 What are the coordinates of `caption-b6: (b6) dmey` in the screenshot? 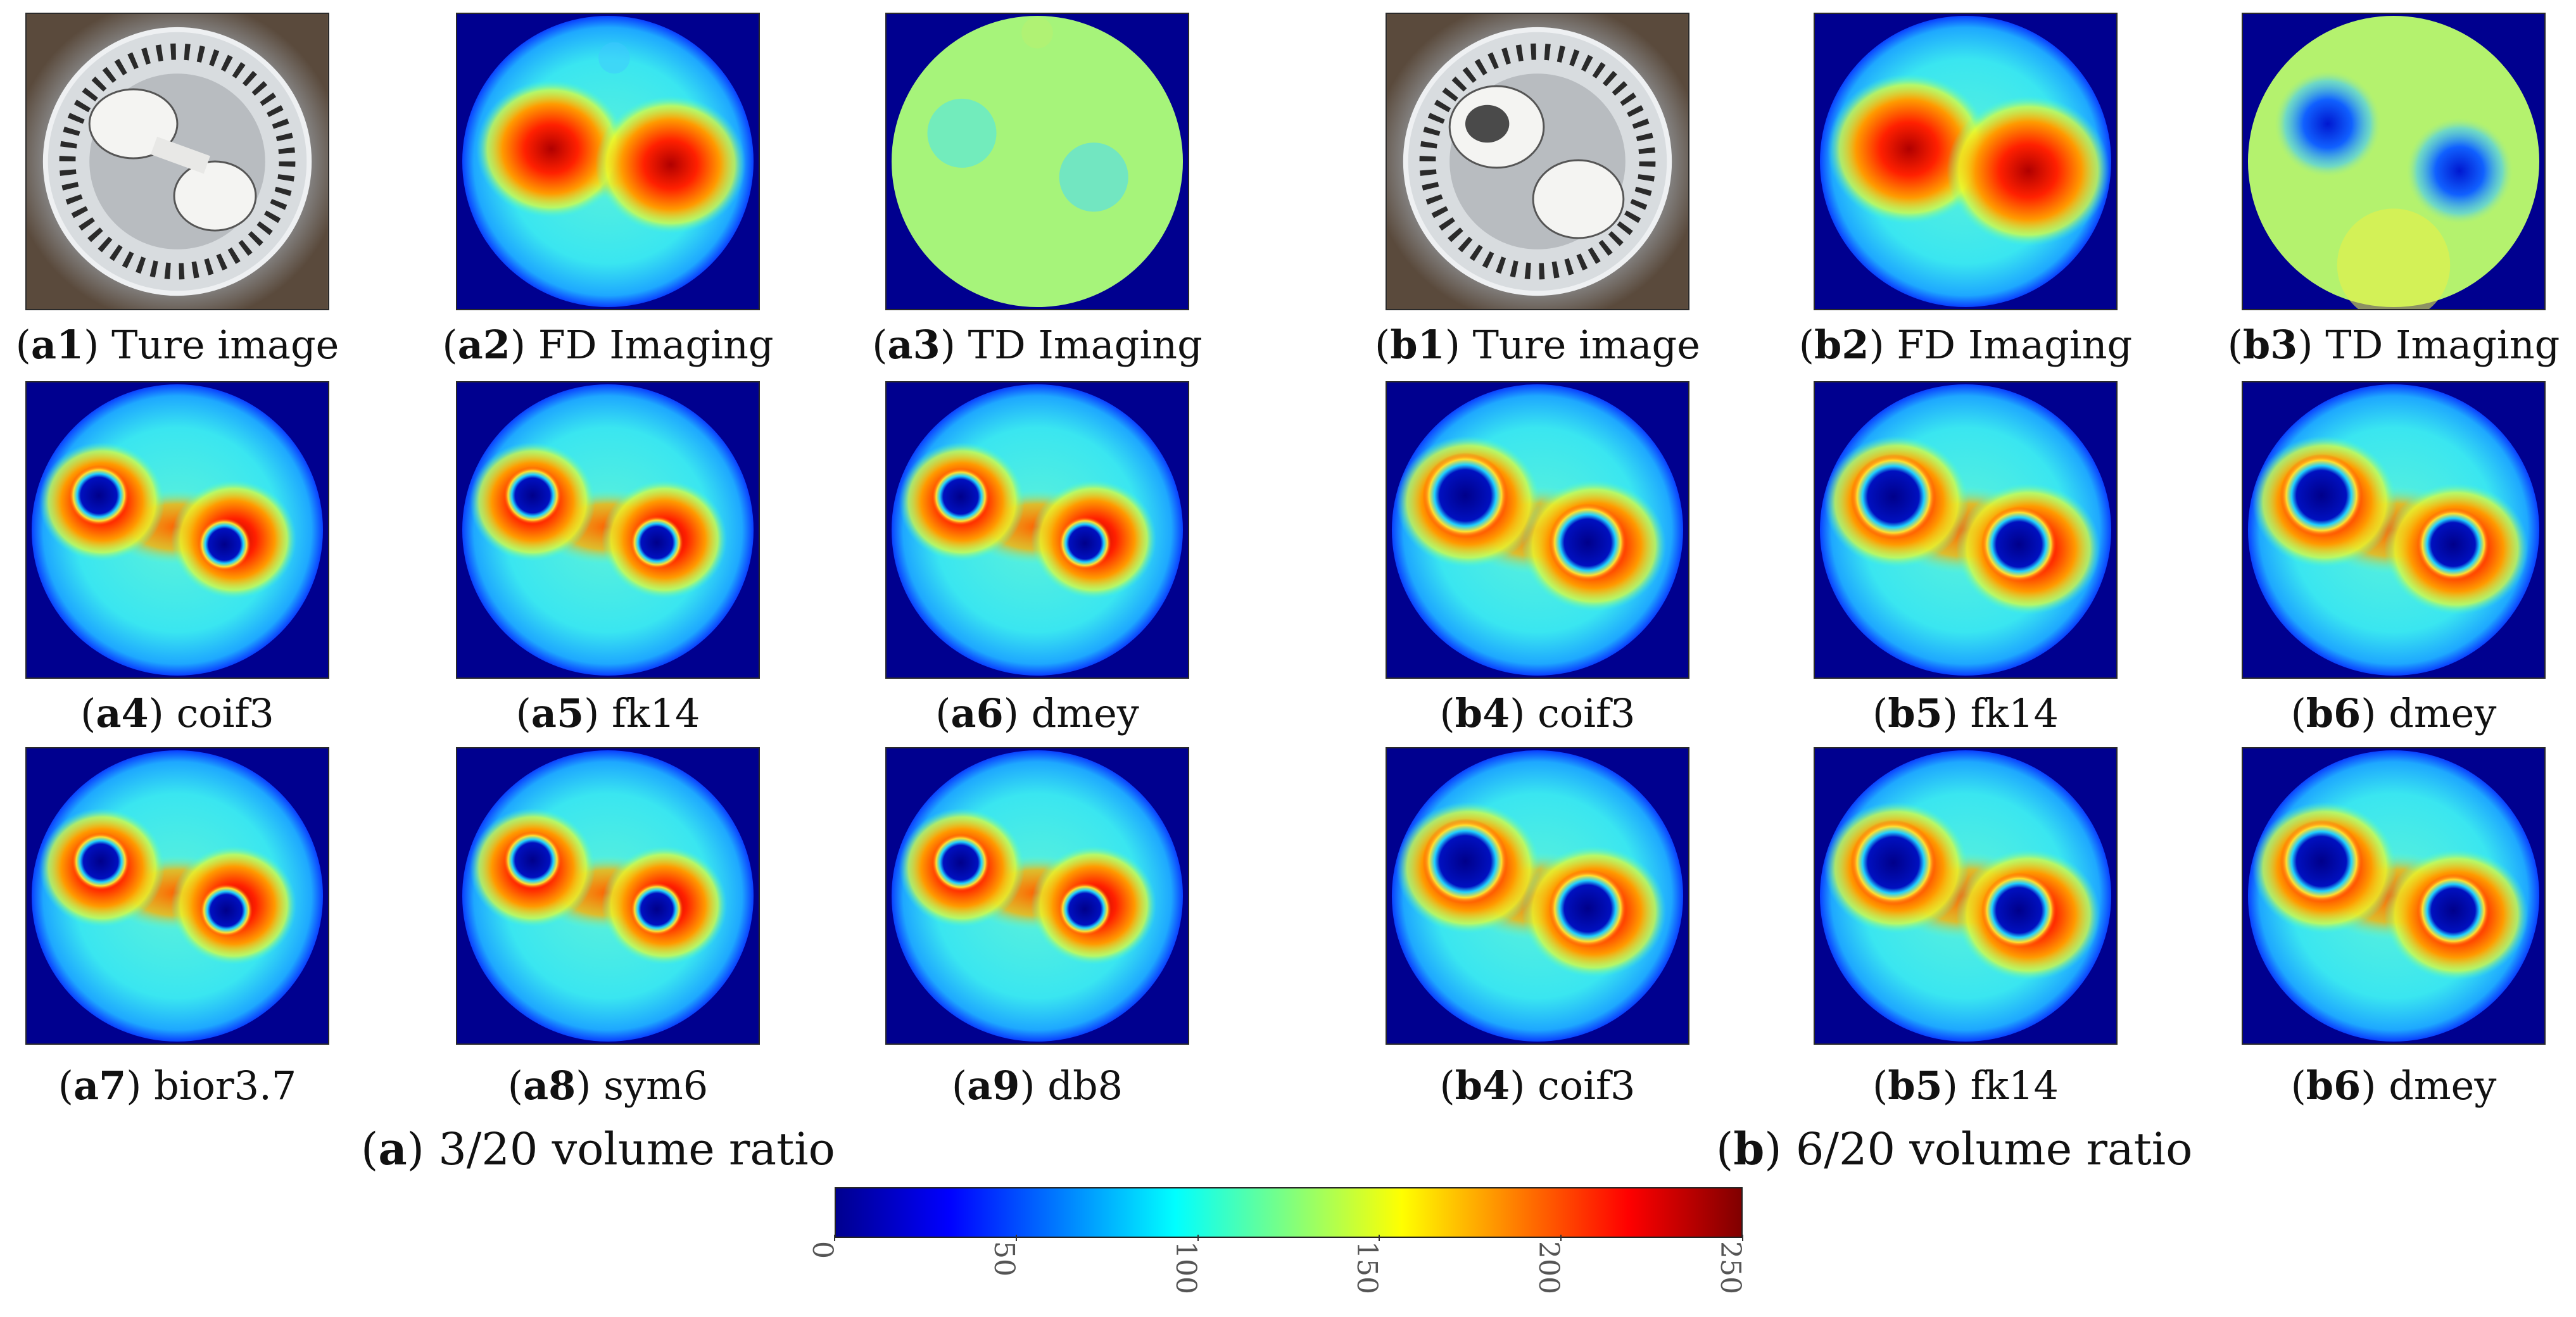 It's located at (2393, 713).